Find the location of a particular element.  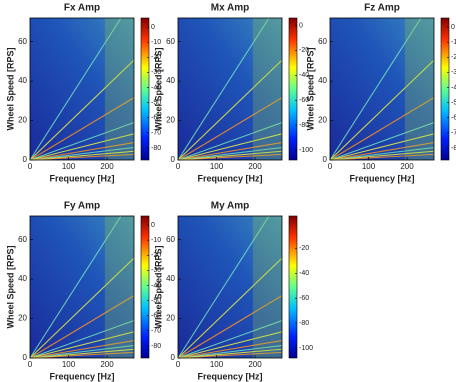

panel-title: Fy Amp is located at coordinates (82, 206).